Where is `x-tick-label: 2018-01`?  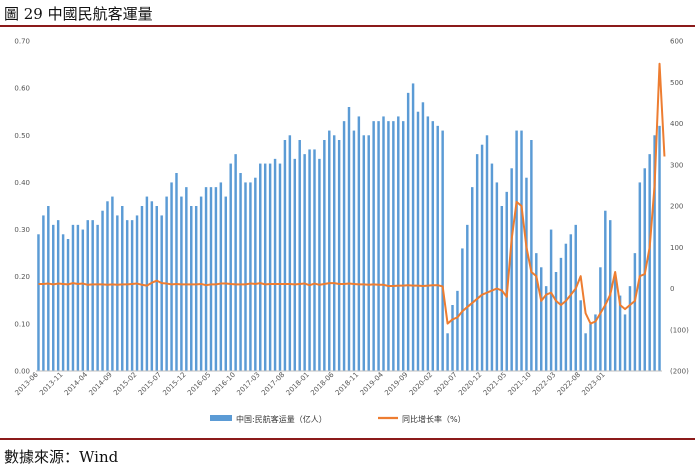
x-tick-label: 2018-01 is located at coordinates (298, 384).